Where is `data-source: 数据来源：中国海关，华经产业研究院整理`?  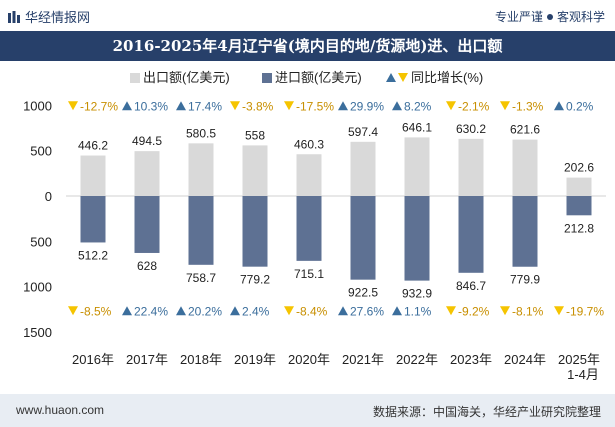
data-source: 数据来源：中国海关，华经产业研究院整理 is located at coordinates (486, 412).